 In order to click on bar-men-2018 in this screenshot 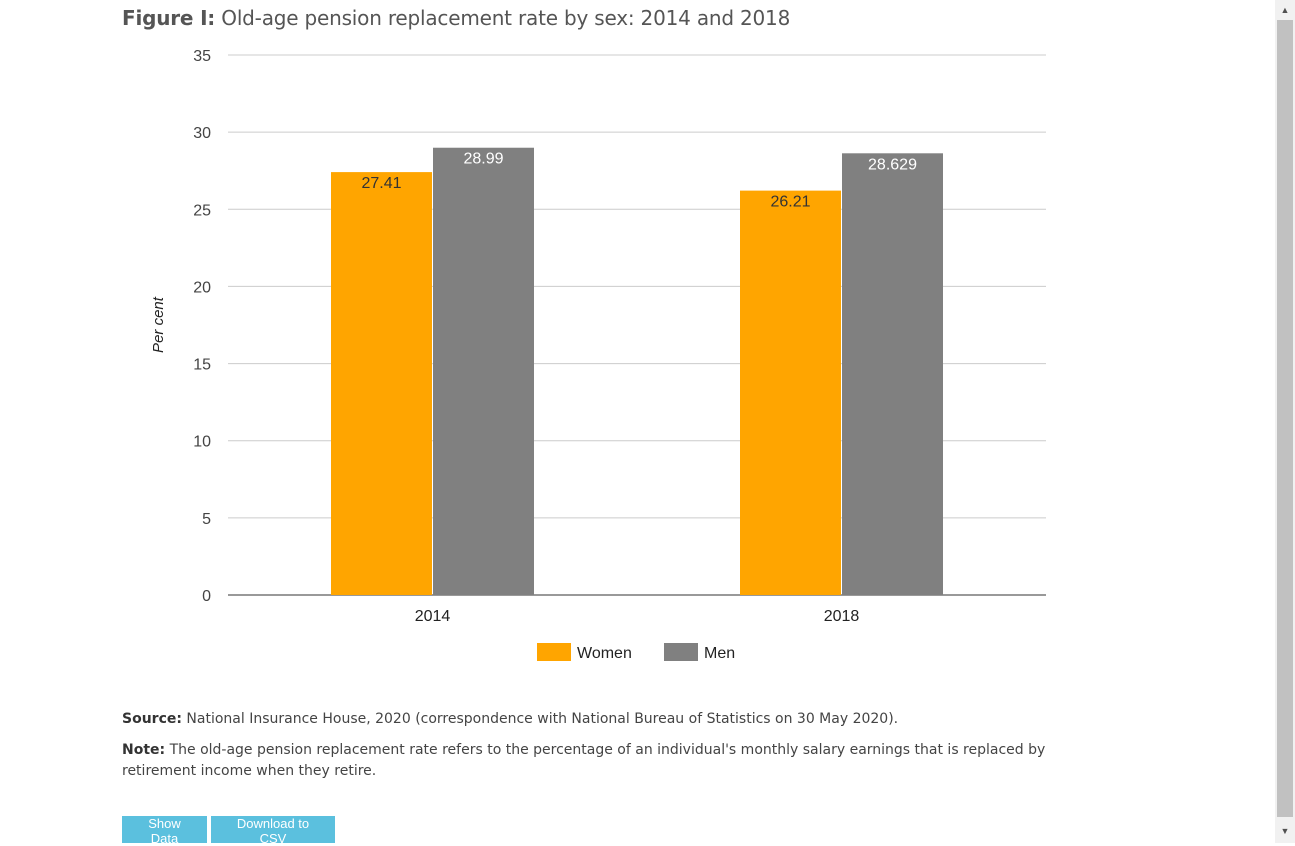, I will do `click(892, 374)`.